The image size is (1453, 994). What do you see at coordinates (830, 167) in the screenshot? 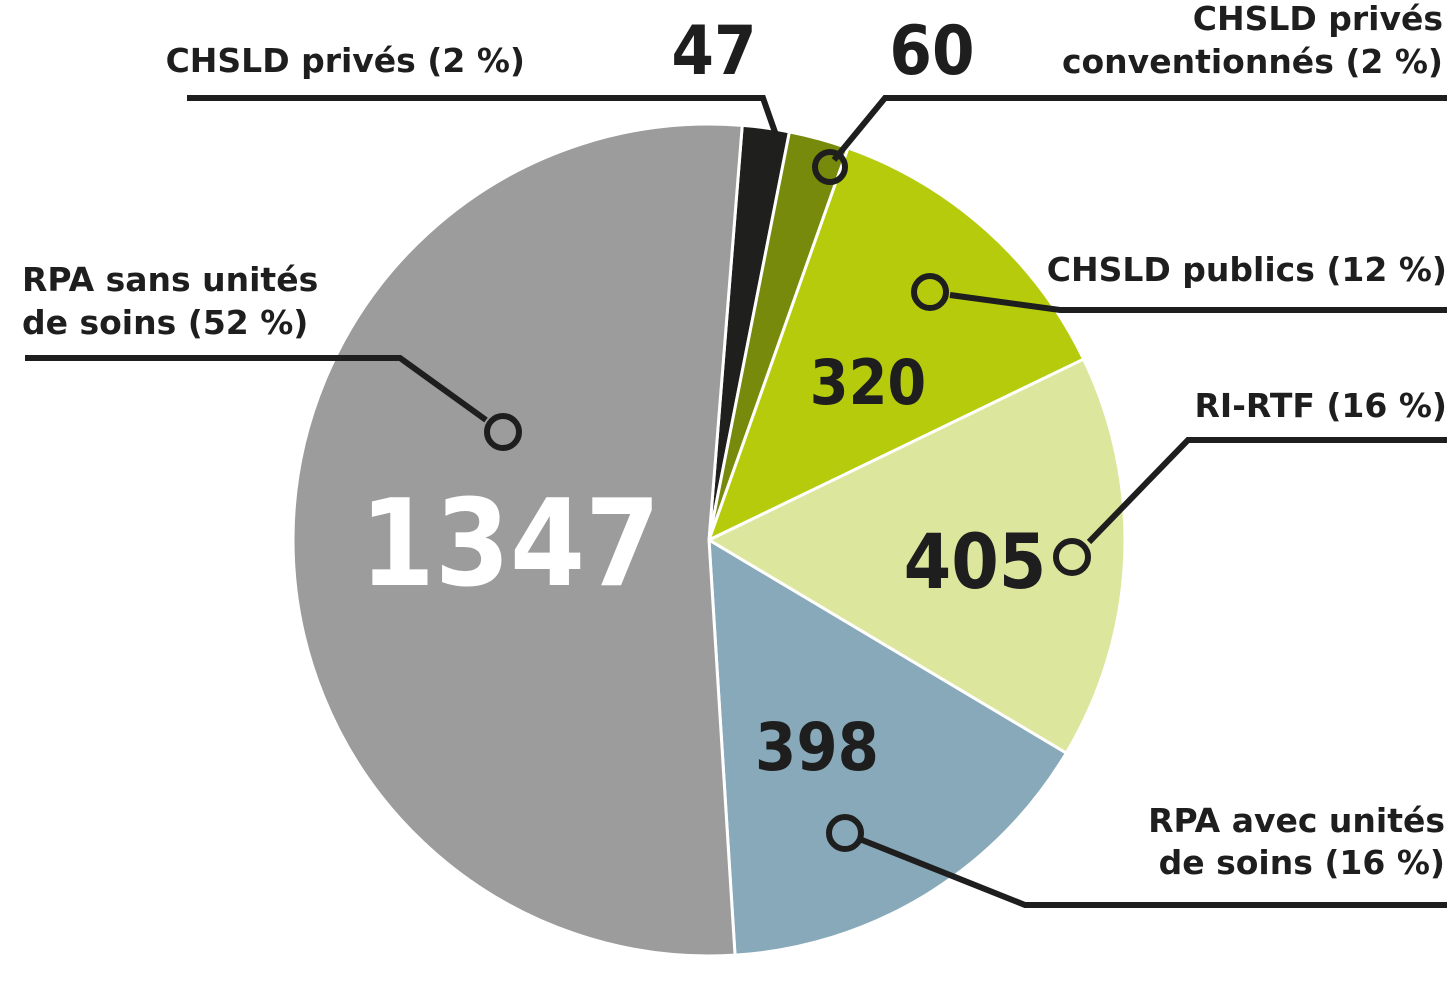
I see `dot-chsld-conventionnes` at bounding box center [830, 167].